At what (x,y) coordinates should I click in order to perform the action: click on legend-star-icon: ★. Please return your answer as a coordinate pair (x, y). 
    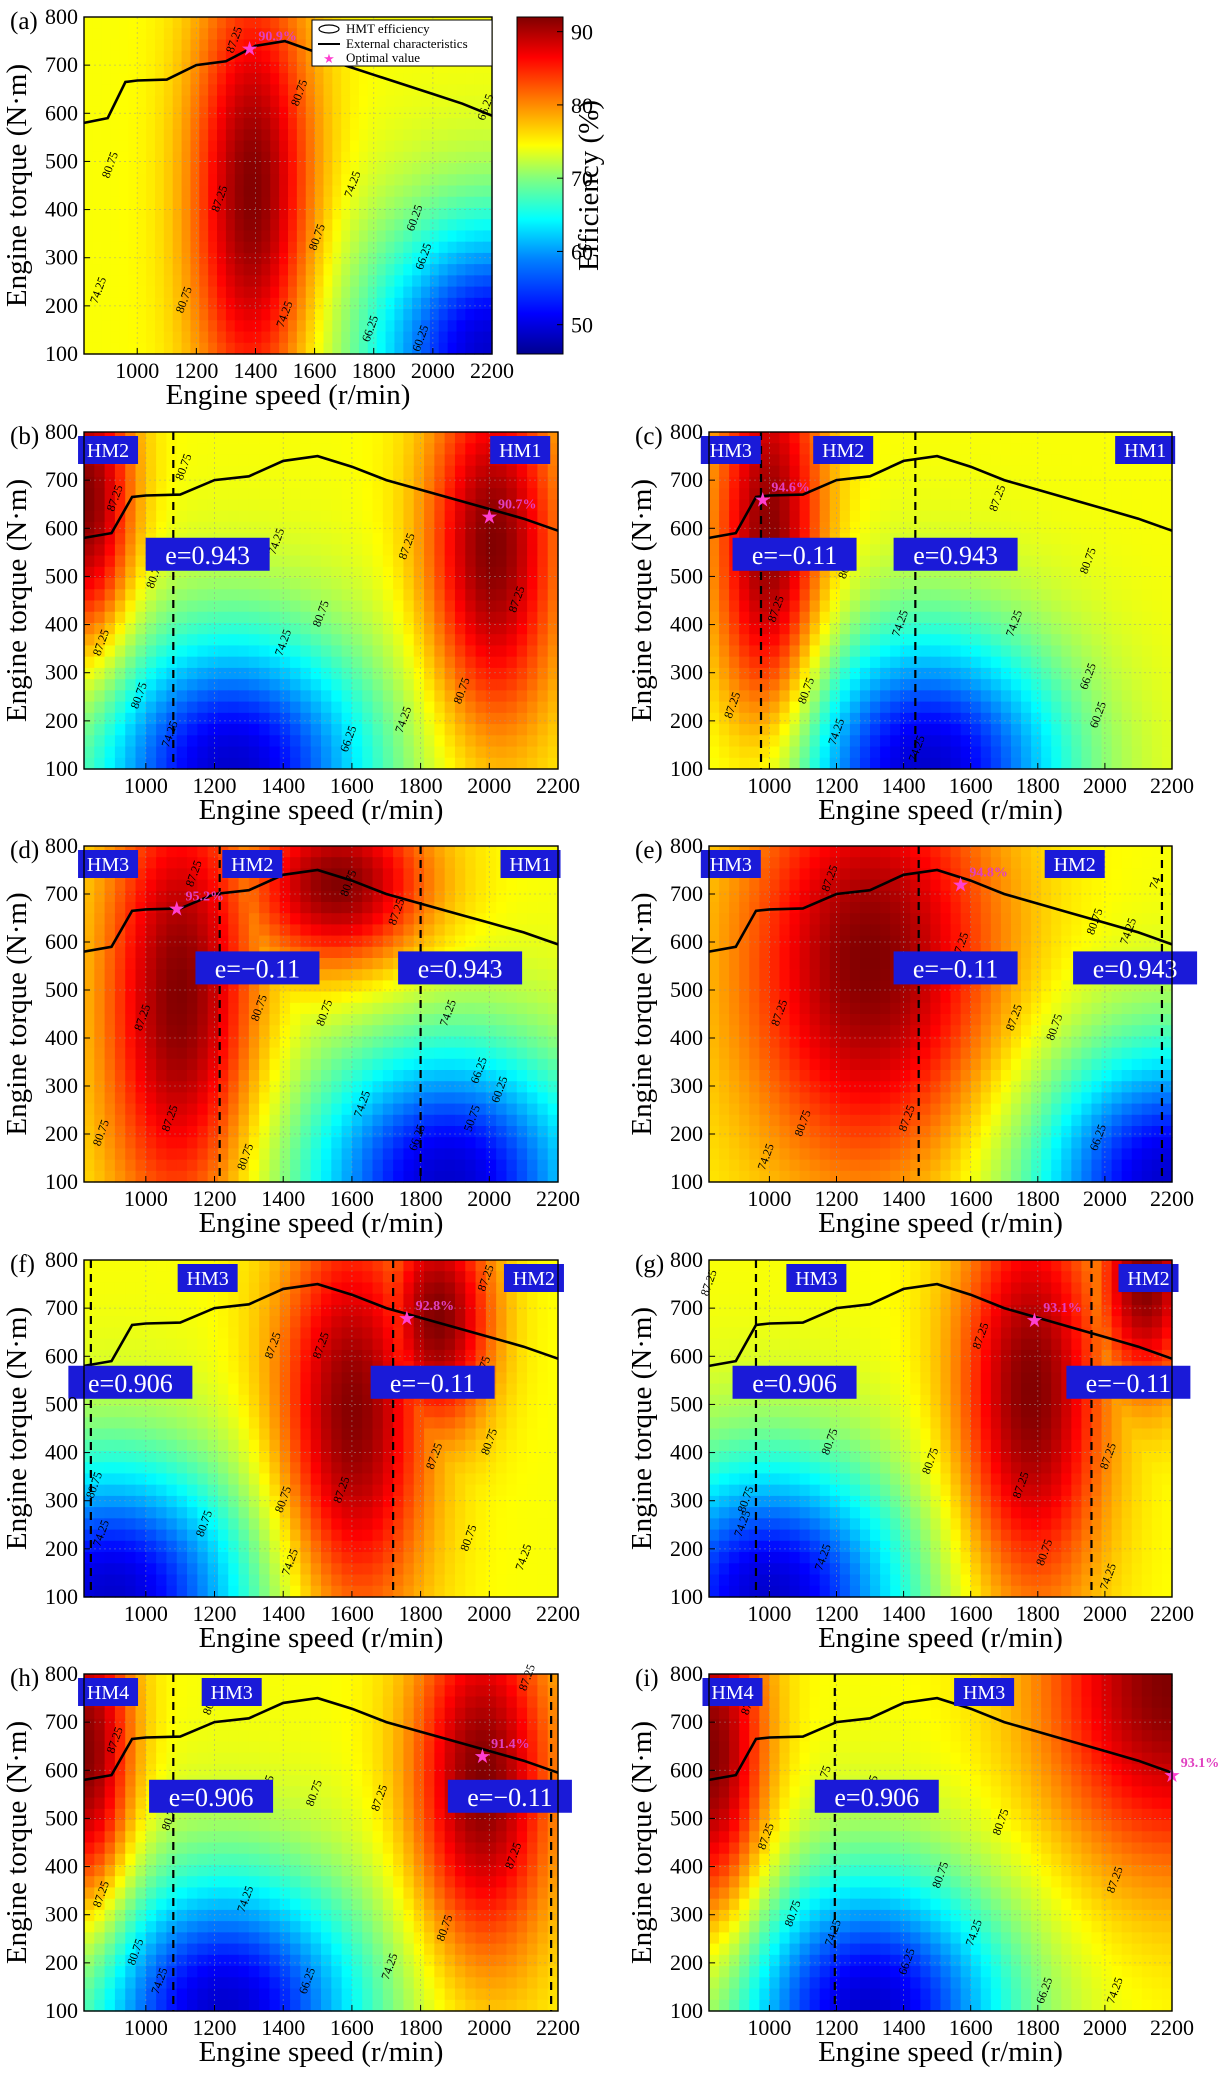
    Looking at the image, I should click on (329, 58).